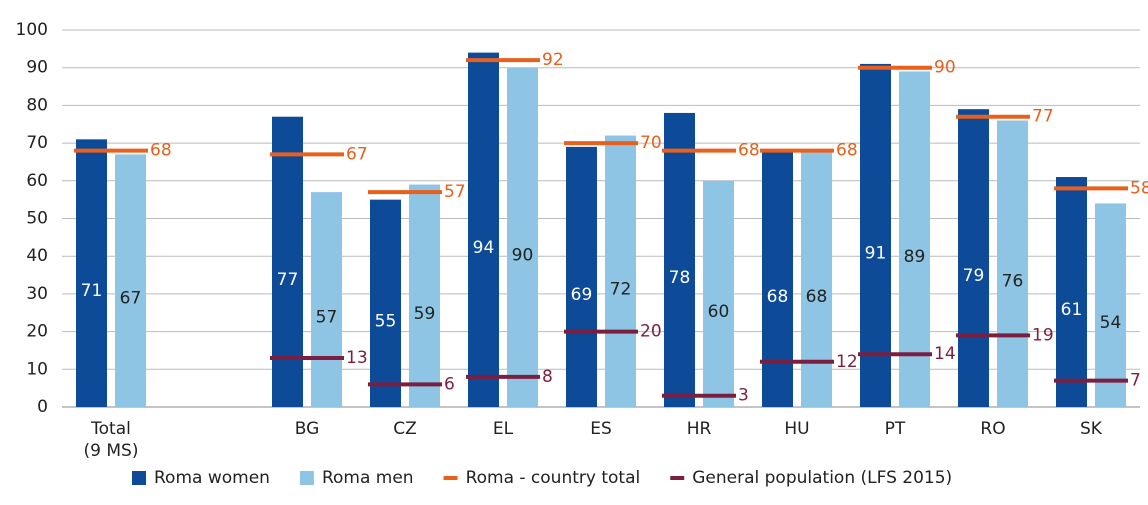 Image resolution: width=1148 pixels, height=505 pixels. I want to click on y-tick-label: 80, so click(37, 105).